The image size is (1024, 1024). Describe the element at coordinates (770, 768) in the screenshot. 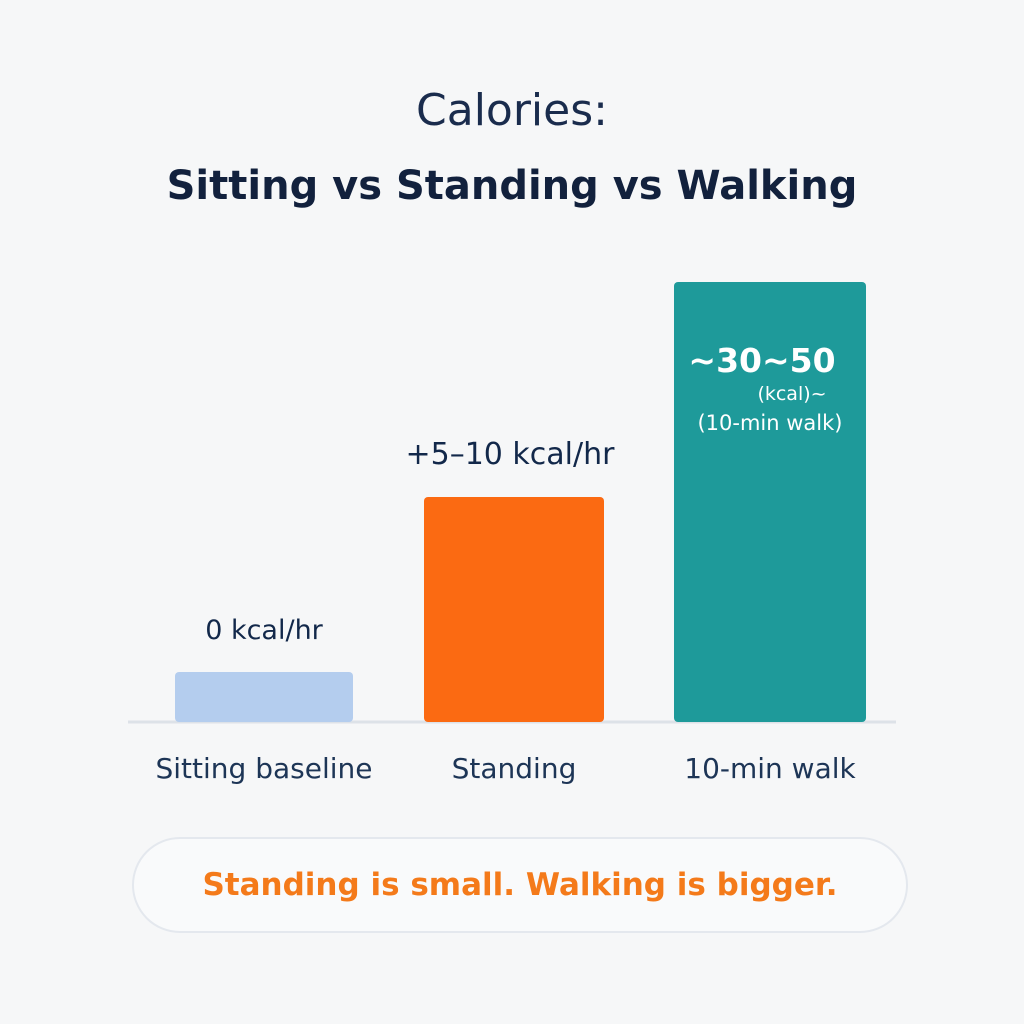

I see `category-label: 10-min walk` at that location.